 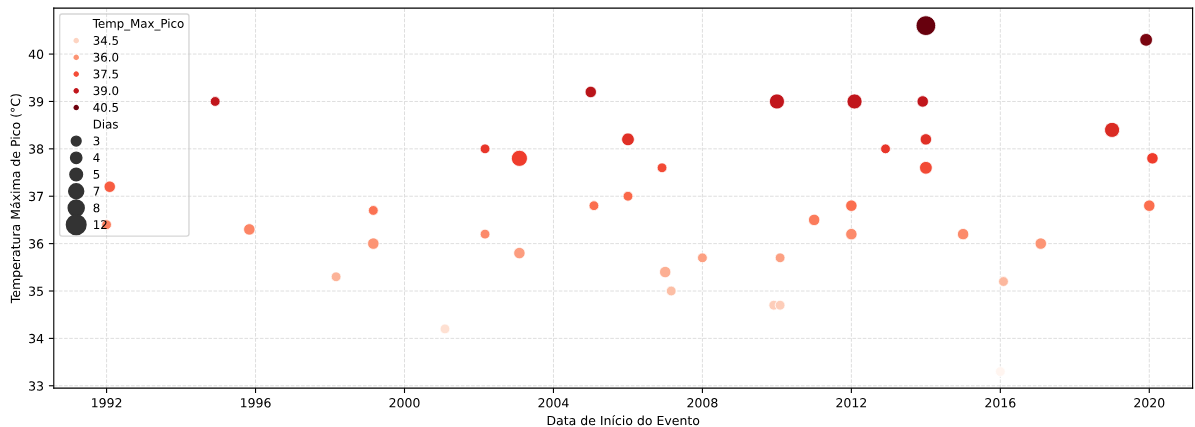 I want to click on annotation: Dias, so click(x=105, y=124).